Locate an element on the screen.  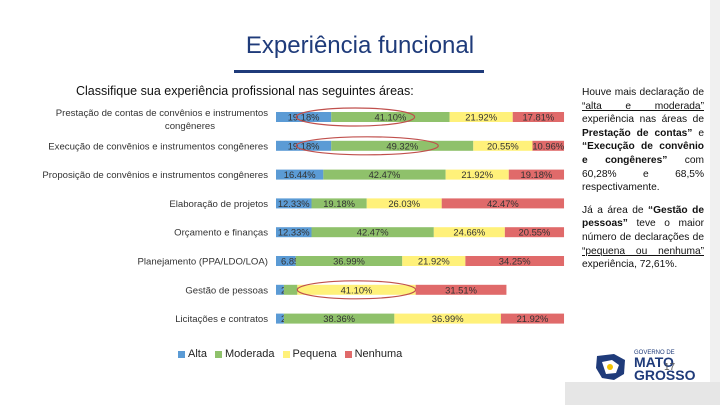
data-label: 6.85% is located at coordinates (294, 261).